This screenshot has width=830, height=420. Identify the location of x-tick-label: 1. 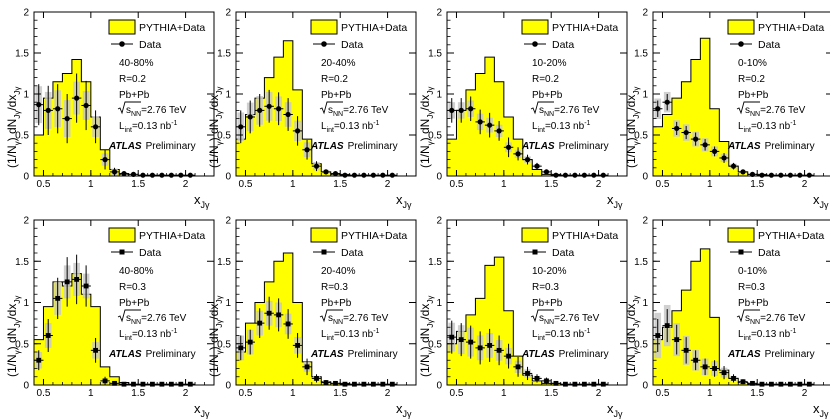
(710, 393).